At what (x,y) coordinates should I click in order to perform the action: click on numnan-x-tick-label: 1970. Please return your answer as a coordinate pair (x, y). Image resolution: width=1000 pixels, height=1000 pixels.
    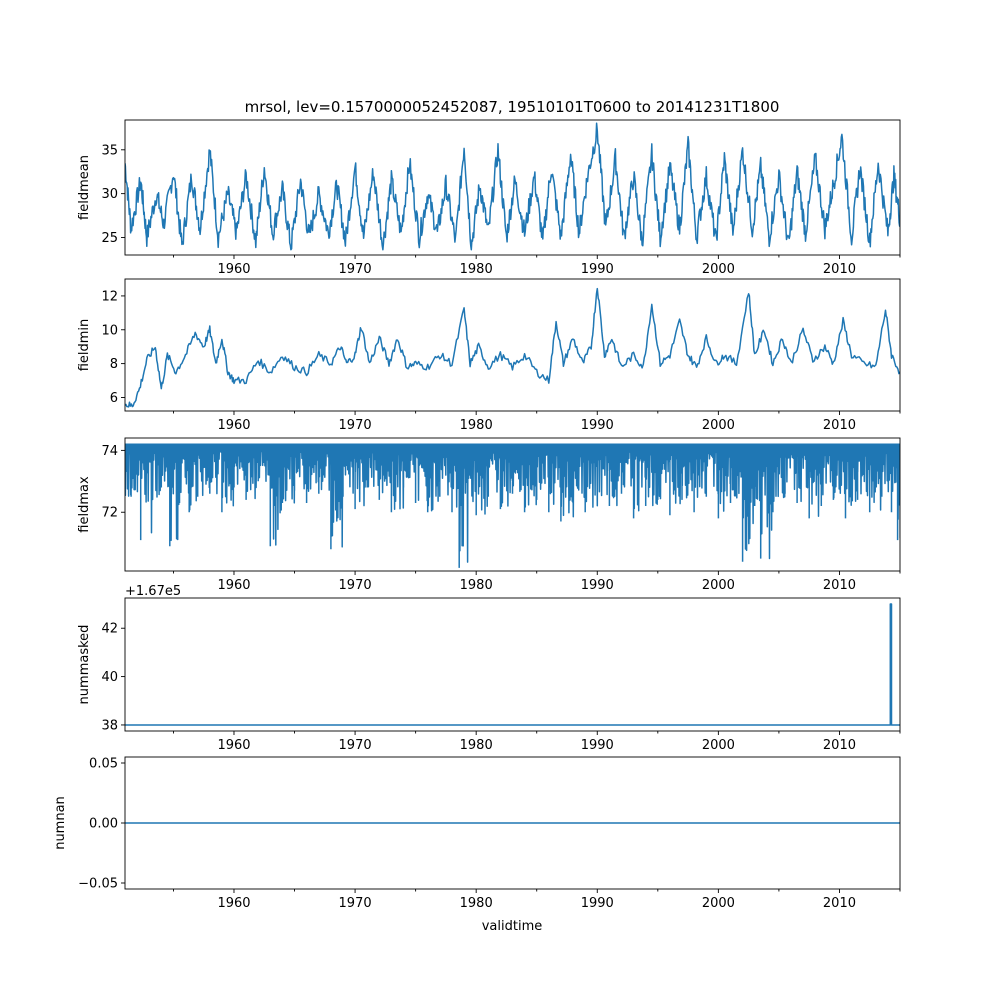
    Looking at the image, I should click on (355, 903).